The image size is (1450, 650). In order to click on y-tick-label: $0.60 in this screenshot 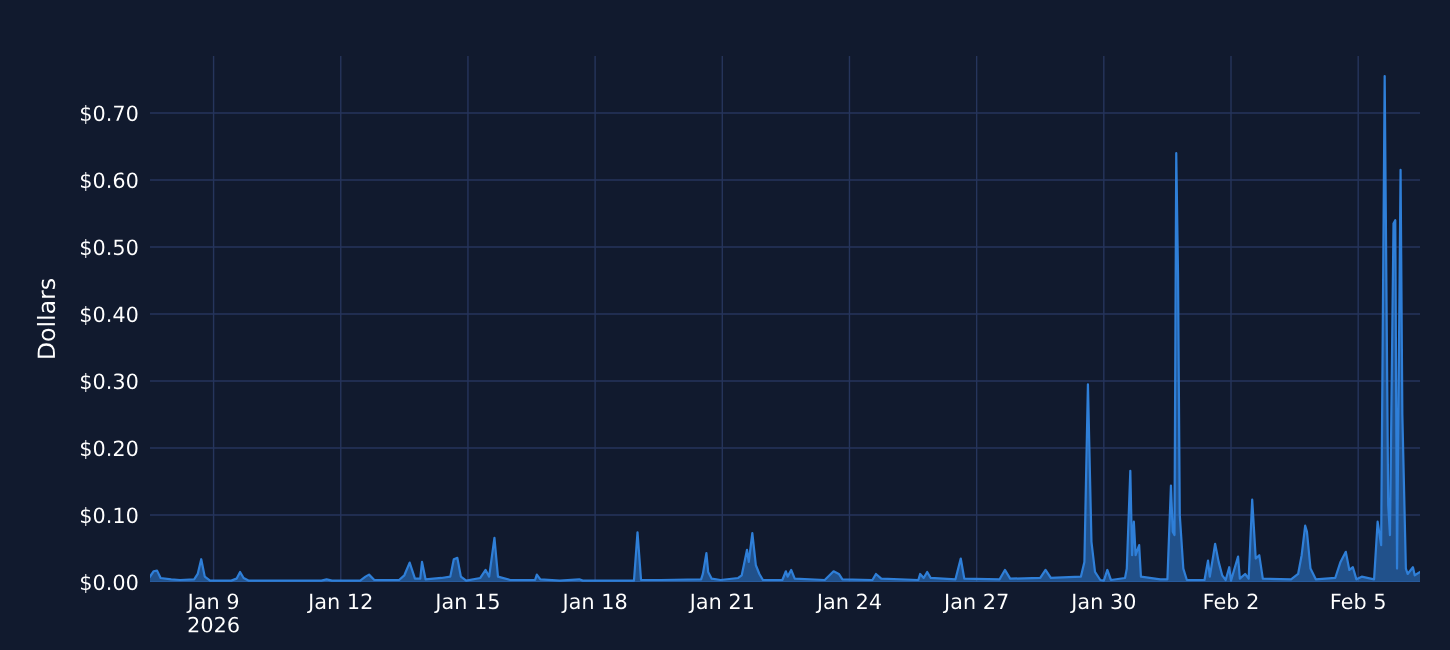, I will do `click(109, 181)`.